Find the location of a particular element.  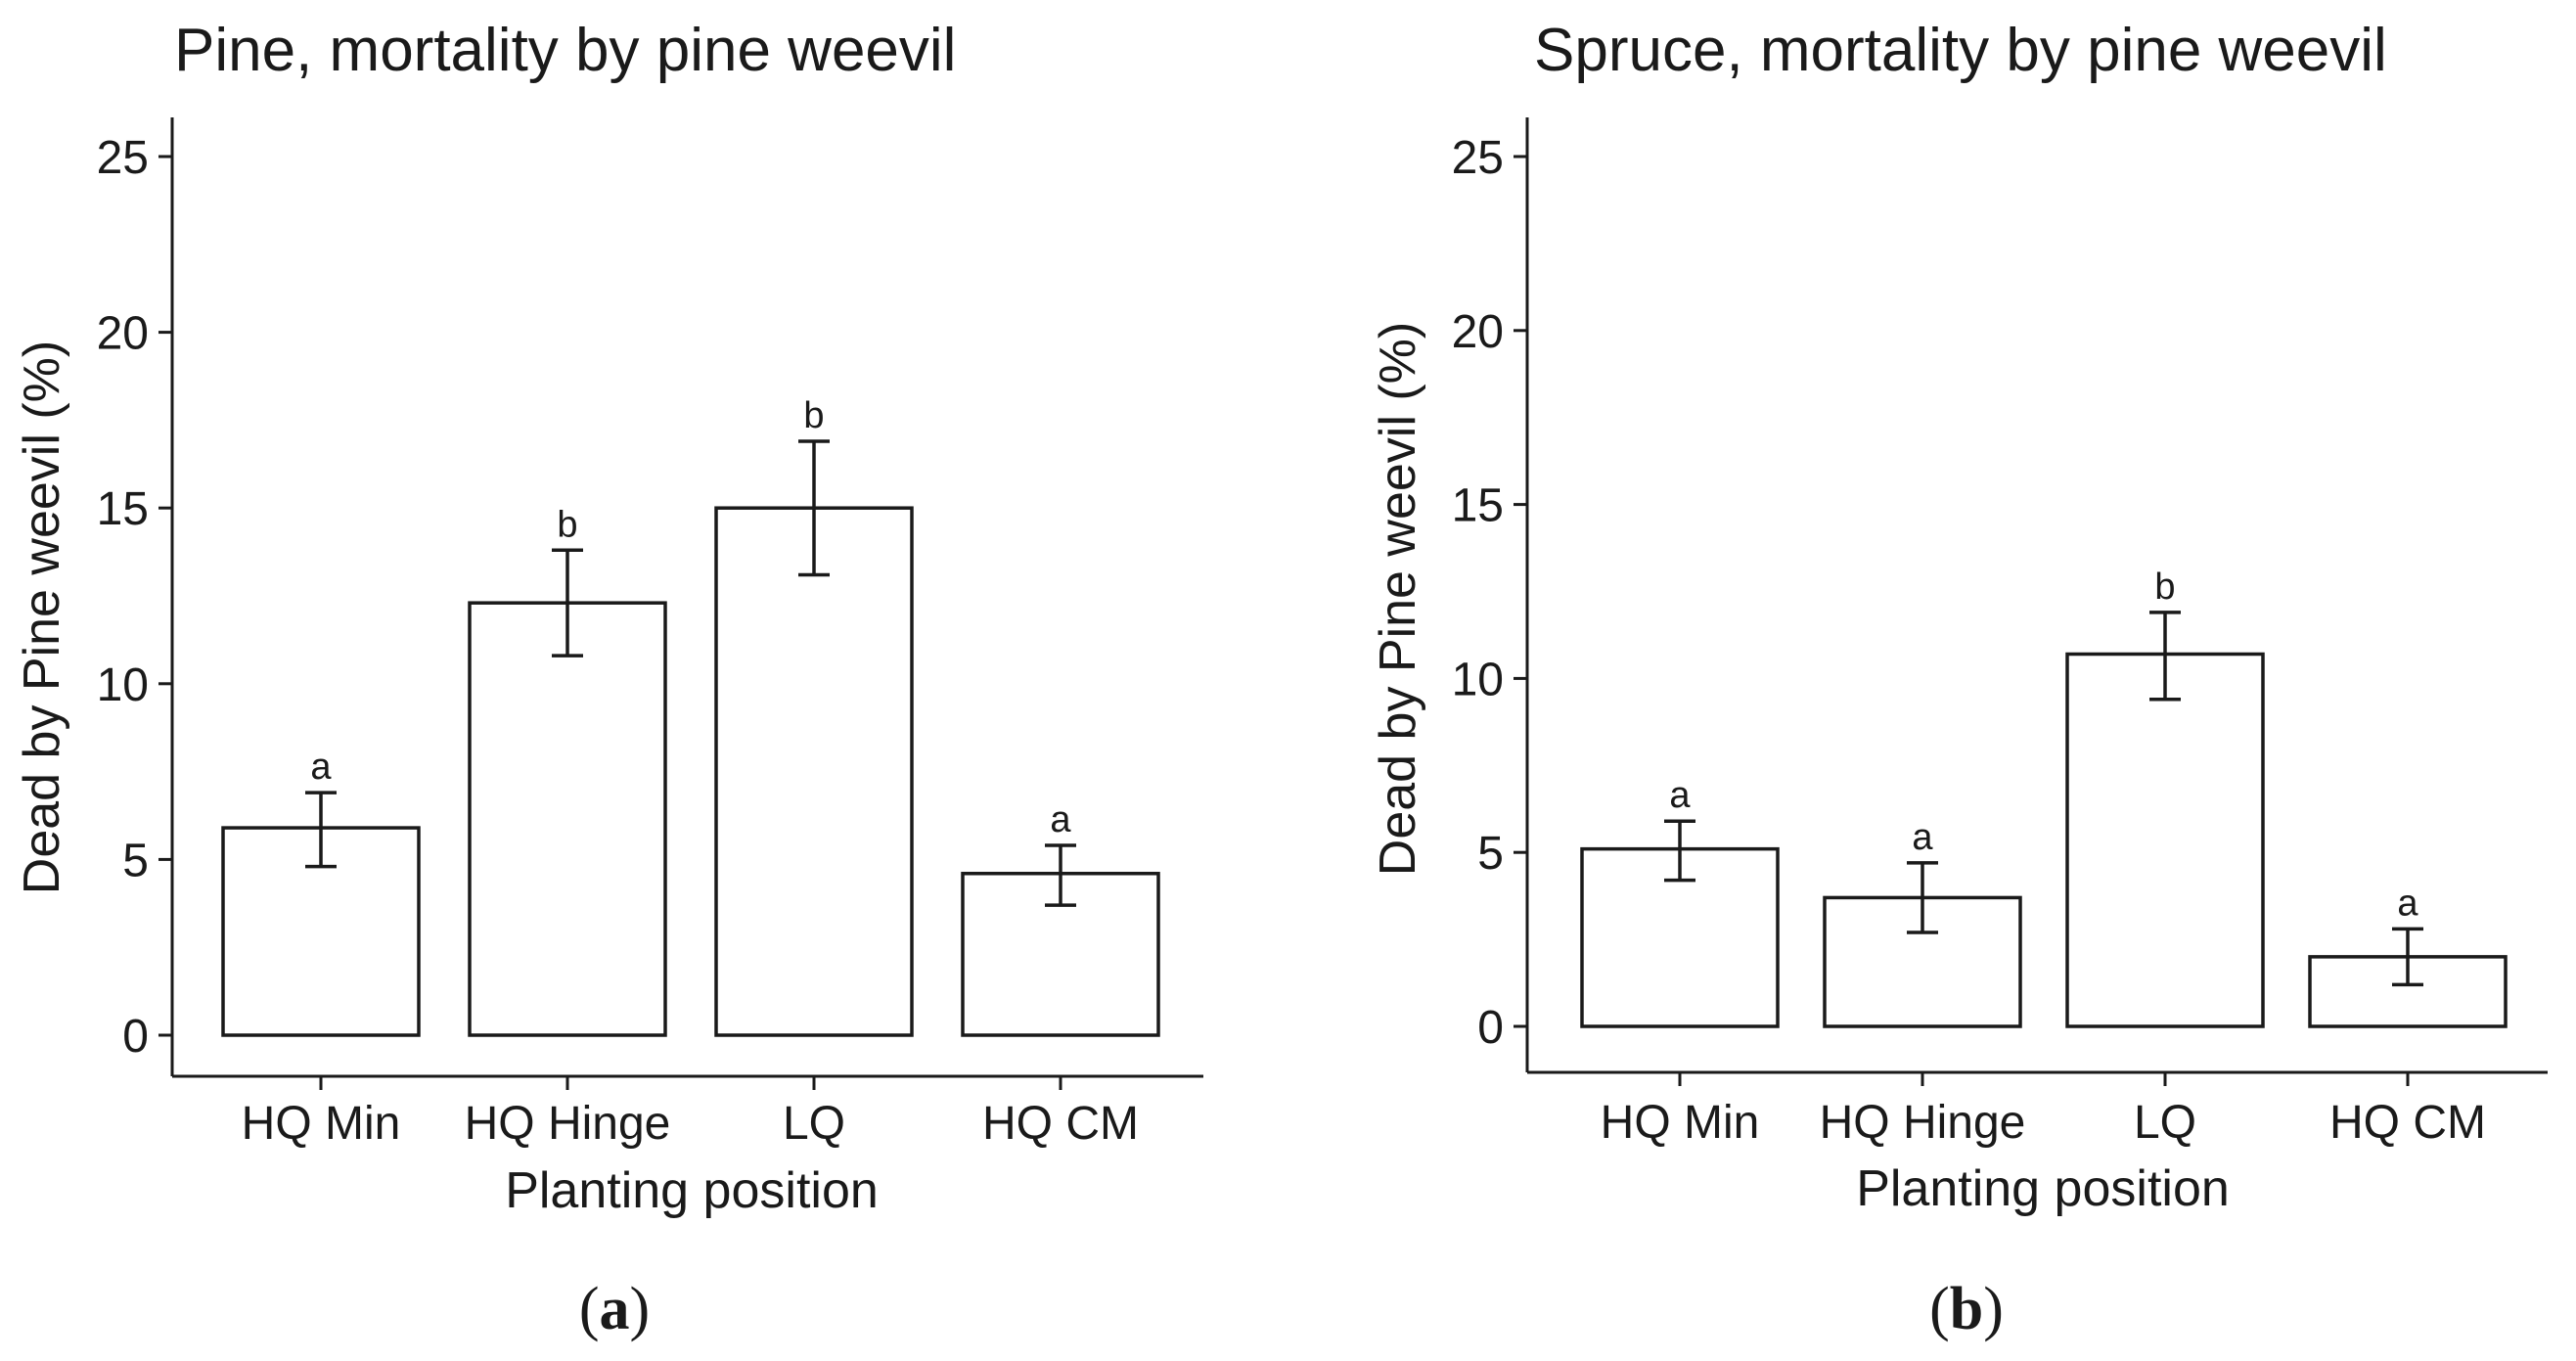

panel-caption: (b) is located at coordinates (1966, 1309).